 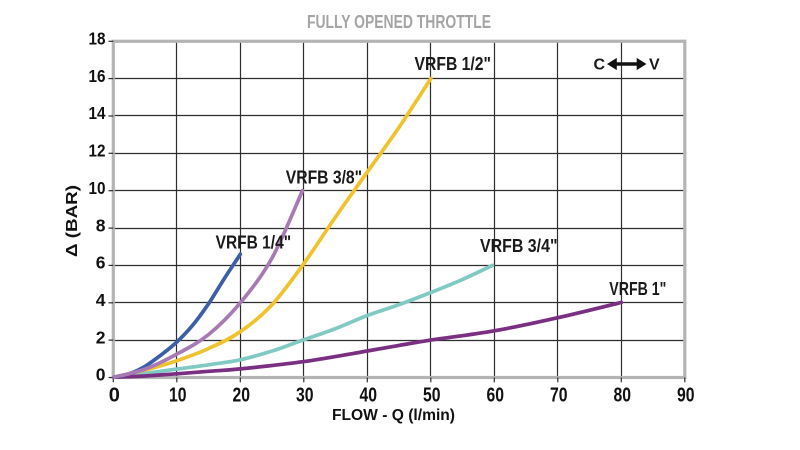 I want to click on svg-text: 18, so click(x=97, y=39).